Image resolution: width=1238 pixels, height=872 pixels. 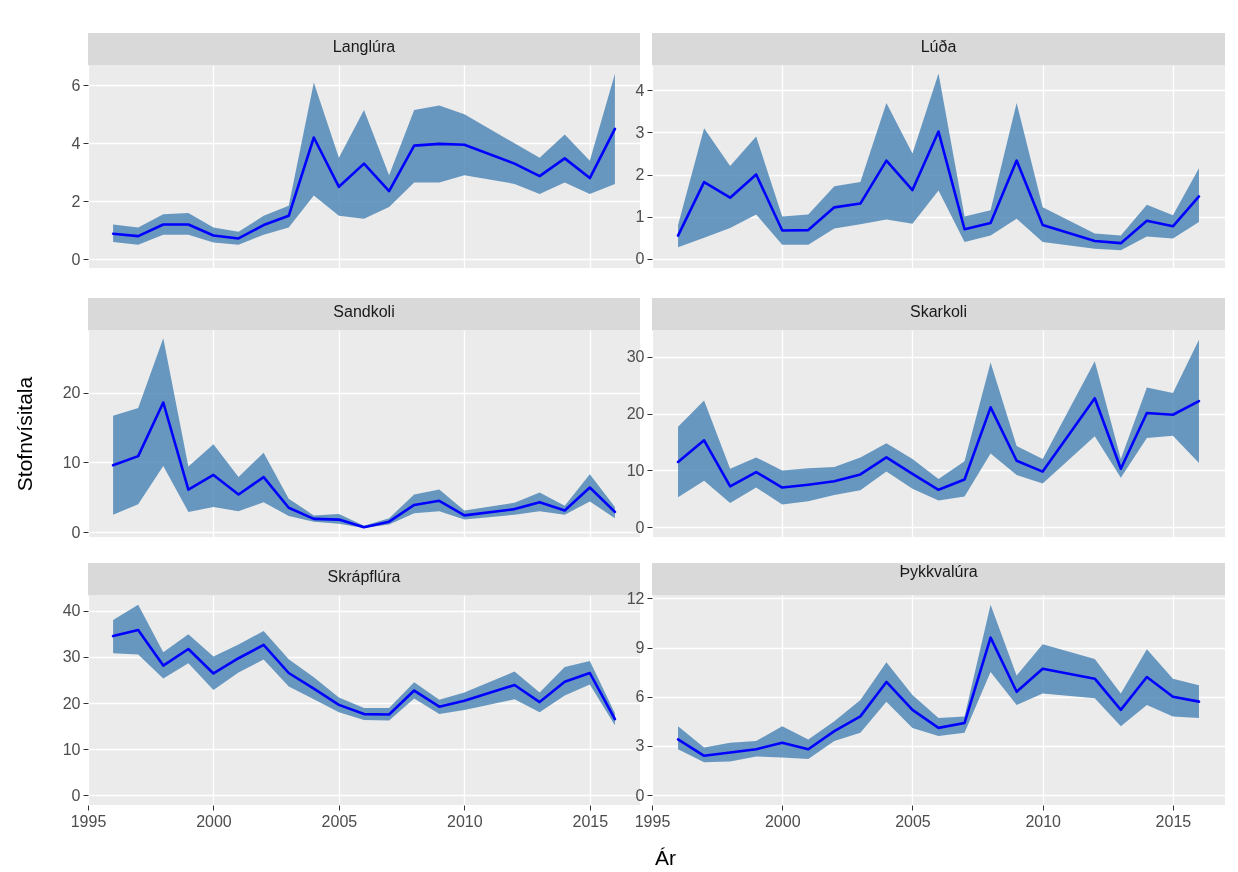 What do you see at coordinates (71, 611) in the screenshot?
I see `y-tick-label: 40` at bounding box center [71, 611].